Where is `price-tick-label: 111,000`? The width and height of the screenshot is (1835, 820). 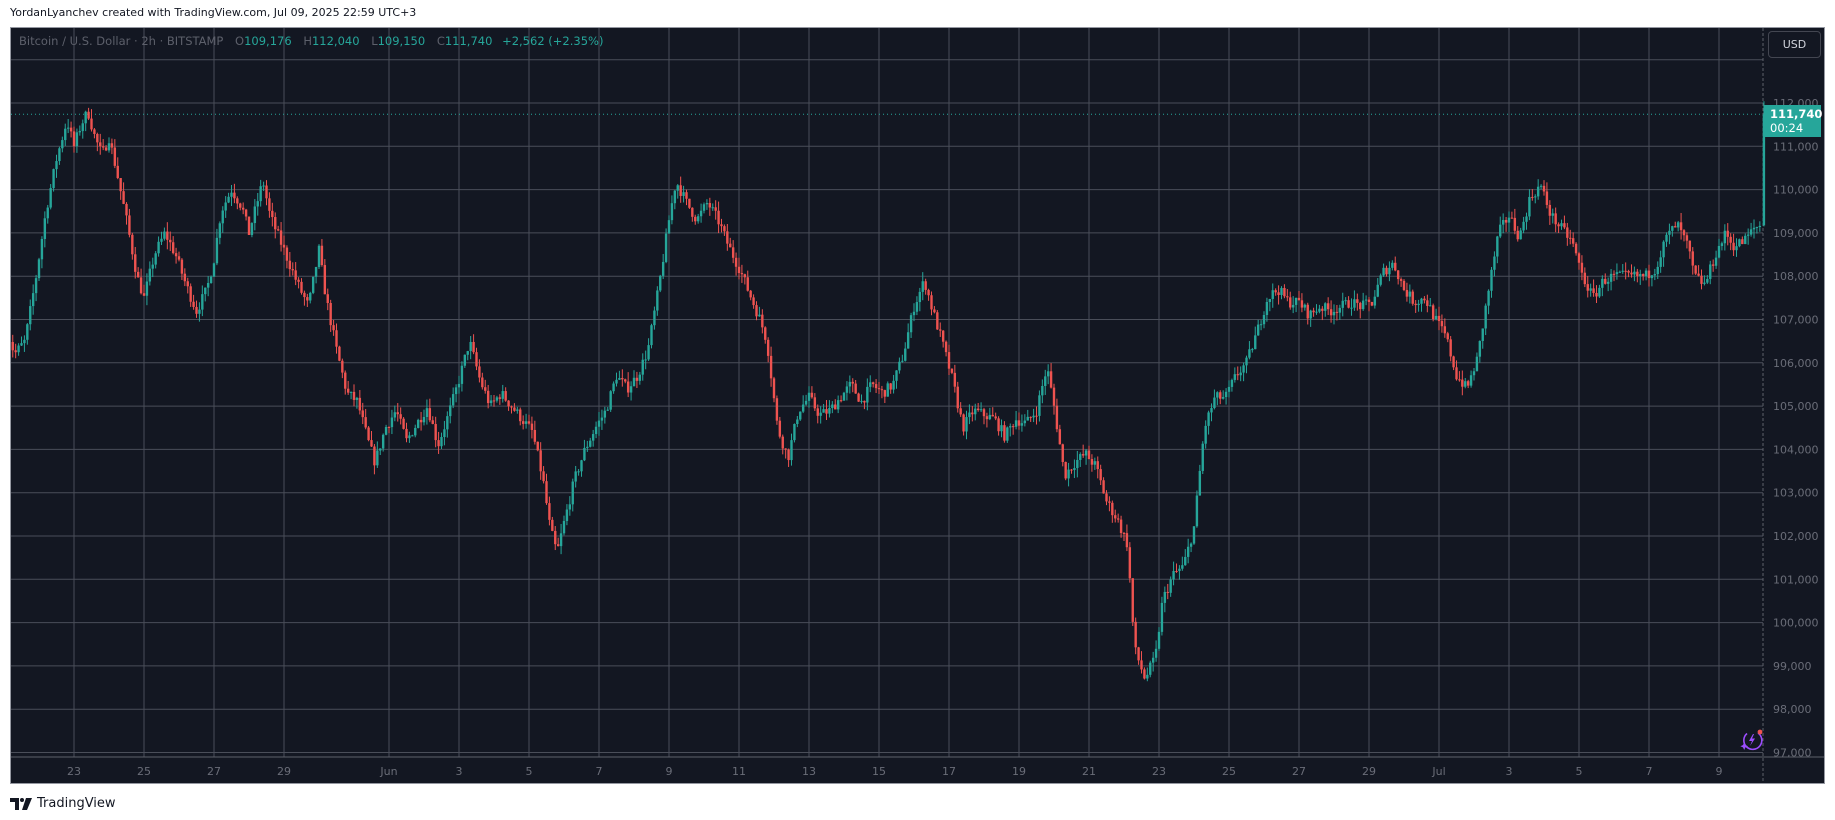 price-tick-label: 111,000 is located at coordinates (1796, 146).